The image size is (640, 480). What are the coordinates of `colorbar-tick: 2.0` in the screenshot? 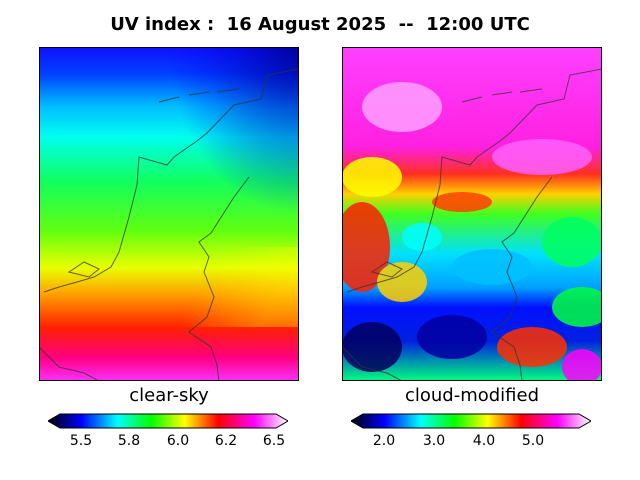 It's located at (384, 441).